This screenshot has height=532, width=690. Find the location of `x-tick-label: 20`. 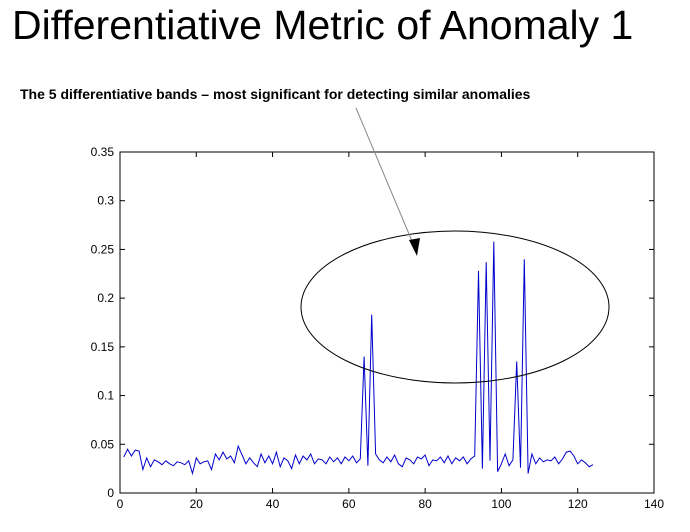

x-tick-label: 20 is located at coordinates (197, 504).